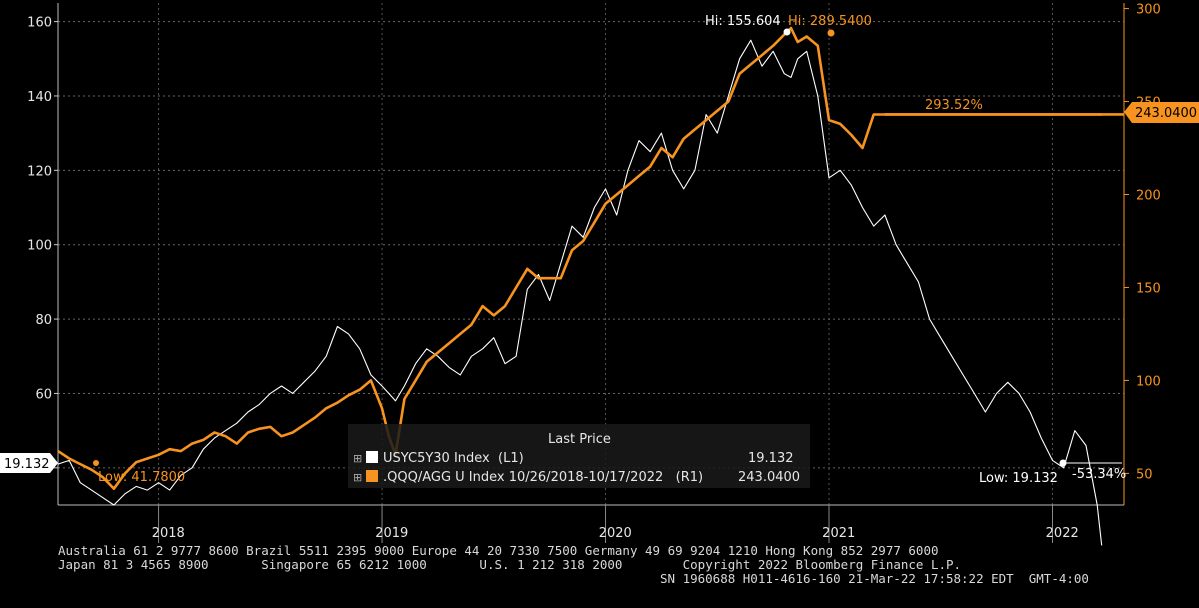 The height and width of the screenshot is (608, 1199). Describe the element at coordinates (1148, 381) in the screenshot. I see `right-tick-label: 100` at that location.